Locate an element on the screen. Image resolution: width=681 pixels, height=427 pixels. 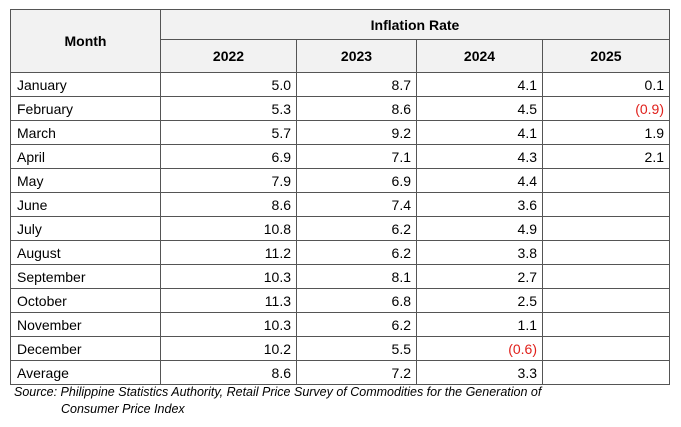
value-cell: (0.9) is located at coordinates (606, 108).